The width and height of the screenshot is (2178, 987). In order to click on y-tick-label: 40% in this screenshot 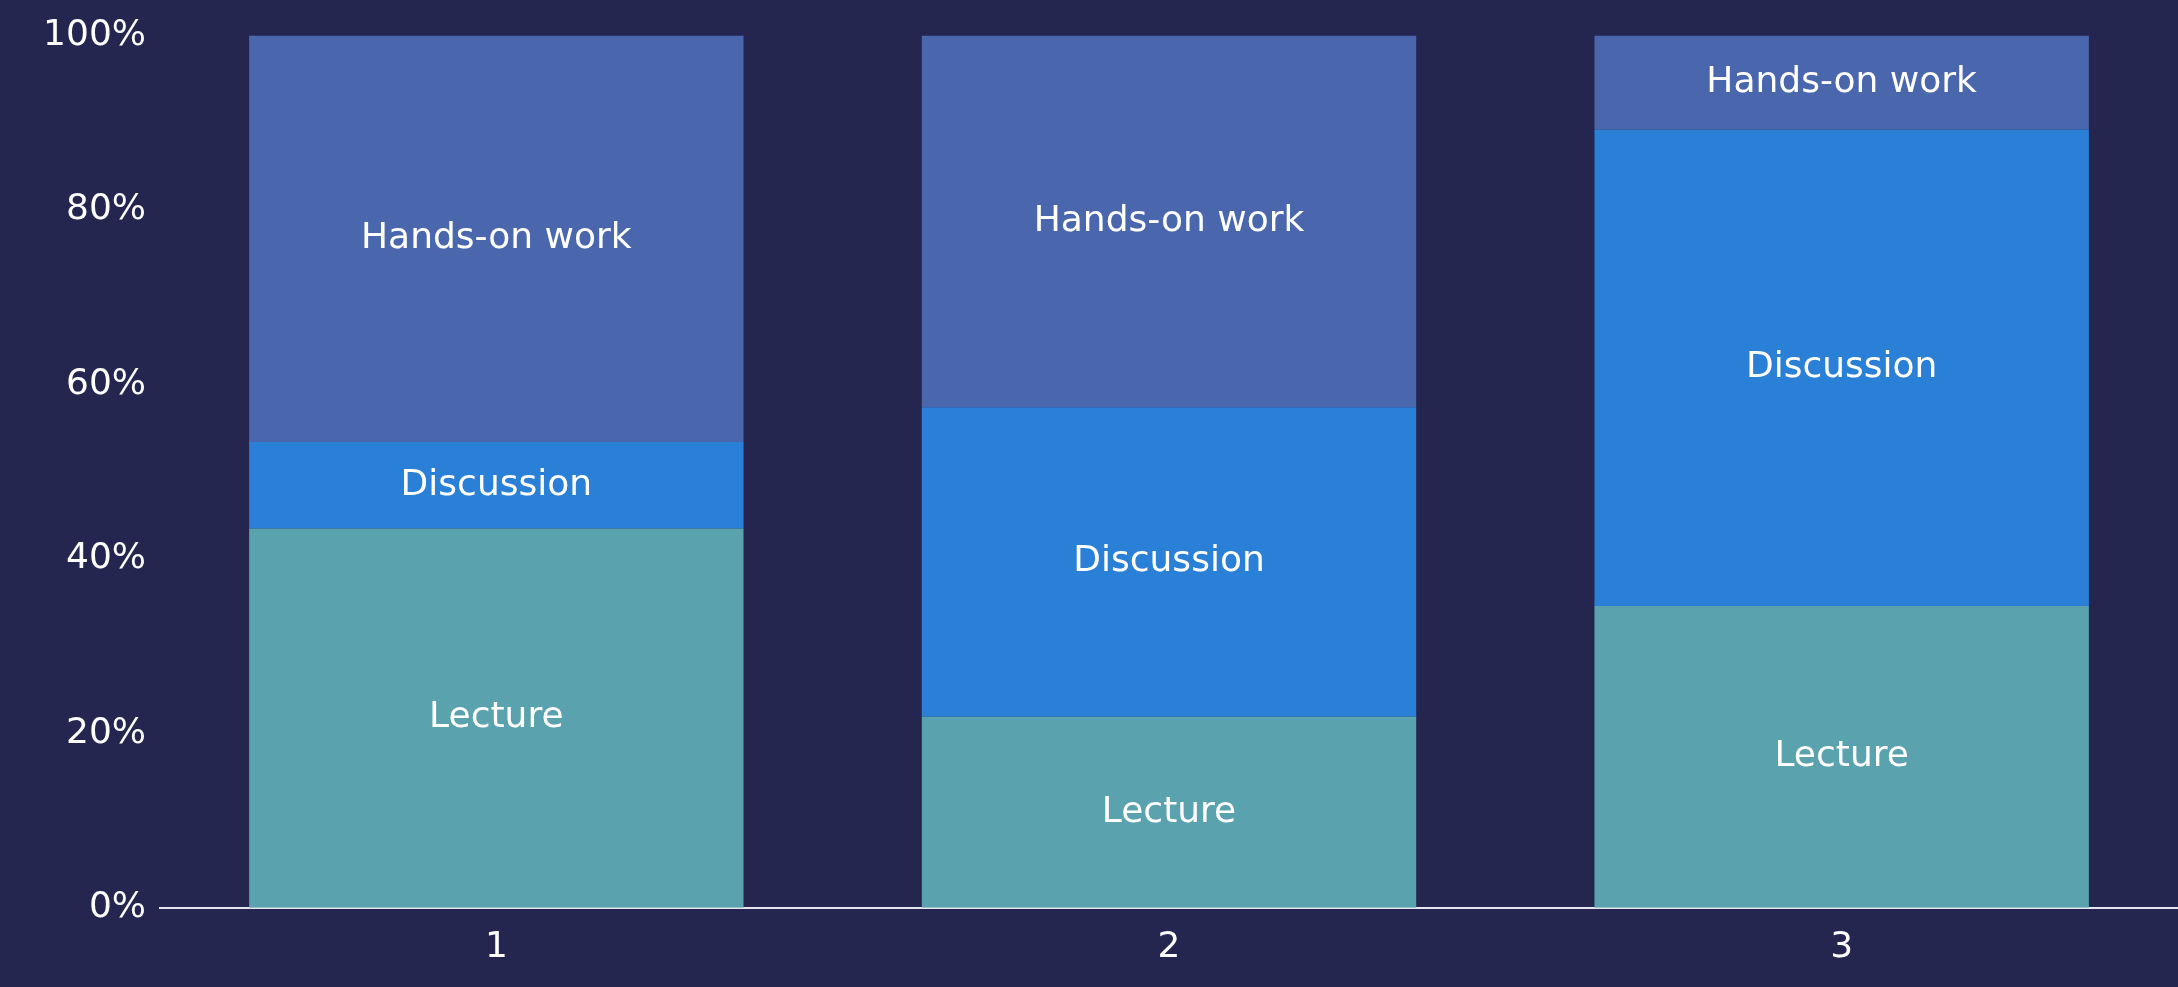, I will do `click(105, 556)`.